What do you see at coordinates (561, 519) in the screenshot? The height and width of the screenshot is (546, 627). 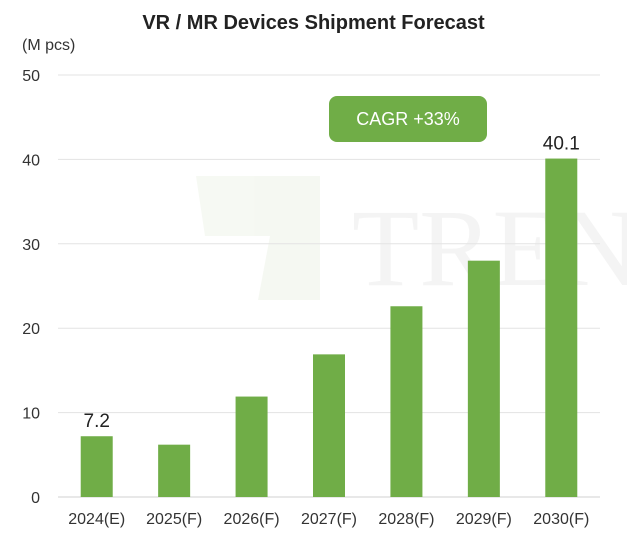 I see `x-tick-label: 2030(F)` at bounding box center [561, 519].